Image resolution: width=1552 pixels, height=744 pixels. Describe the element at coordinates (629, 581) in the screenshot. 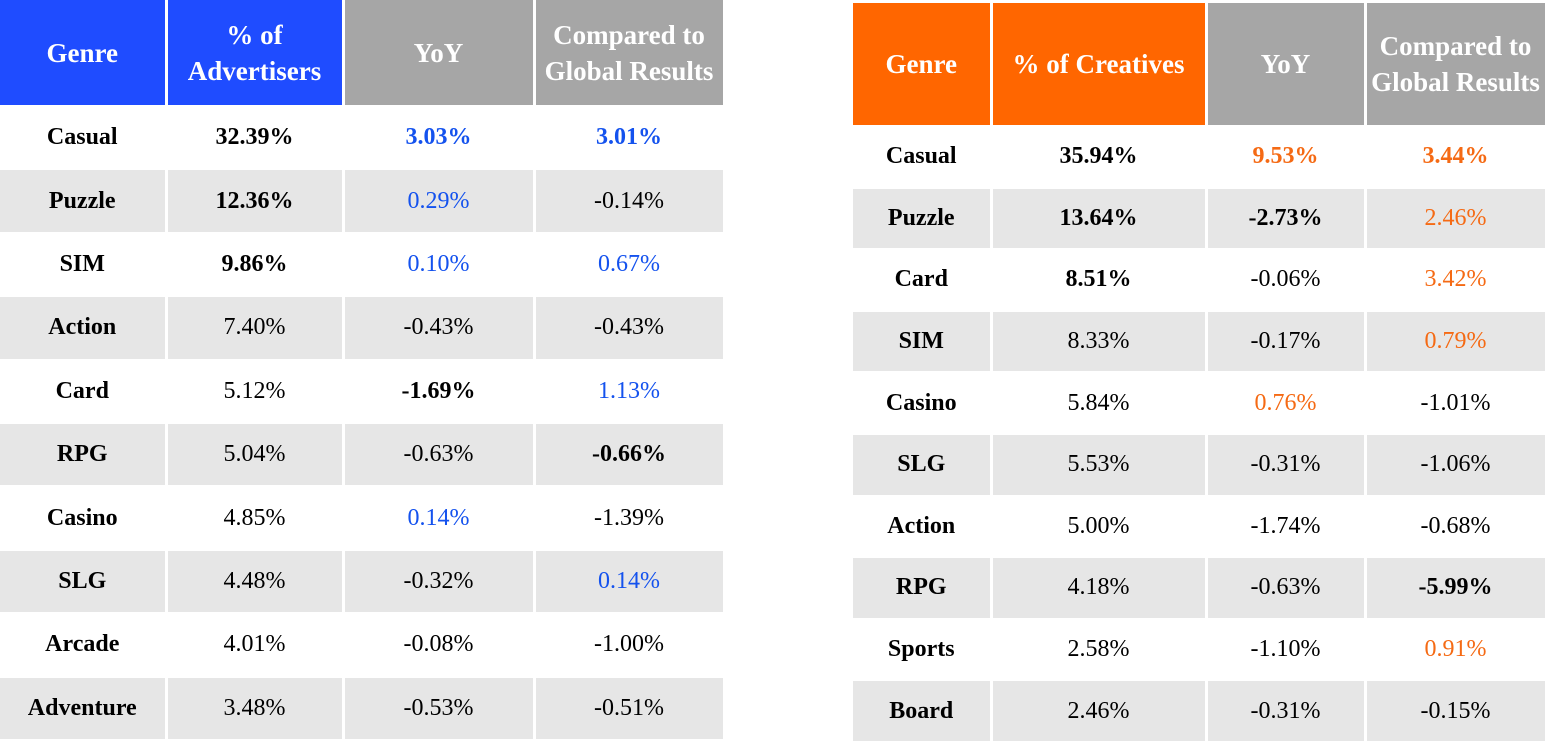

I see `global-cell: 0.14%` at that location.